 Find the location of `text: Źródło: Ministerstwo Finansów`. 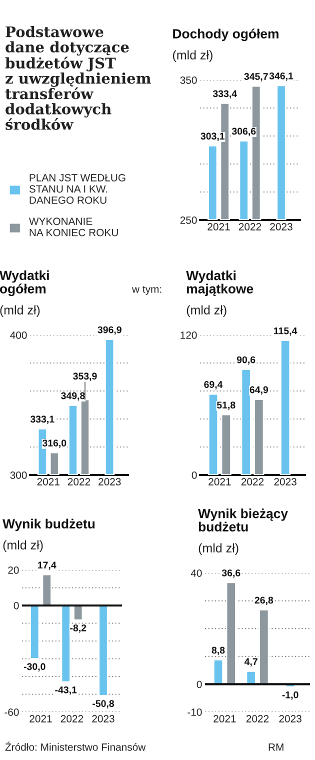

text: Źródło: Ministerstwo Finansów is located at coordinates (75, 746).